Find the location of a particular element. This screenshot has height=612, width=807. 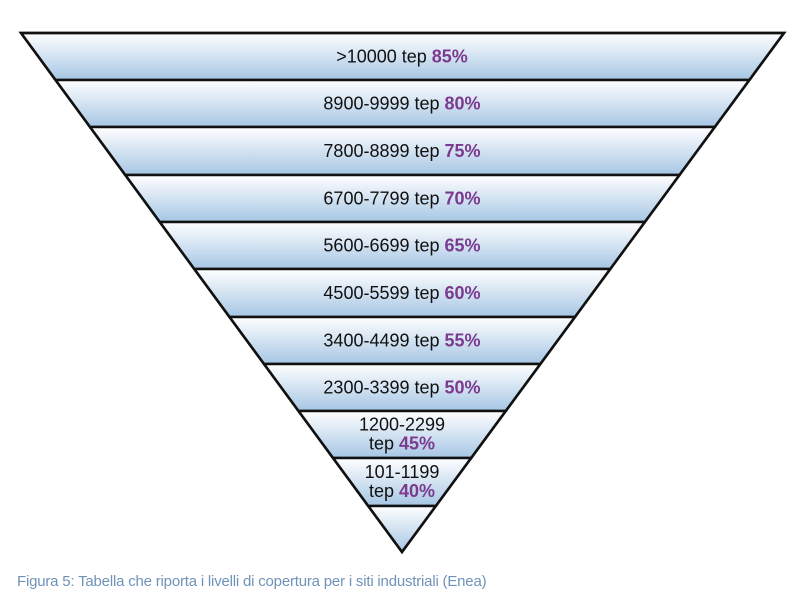

level-range: 1200-2299 is located at coordinates (402, 425).